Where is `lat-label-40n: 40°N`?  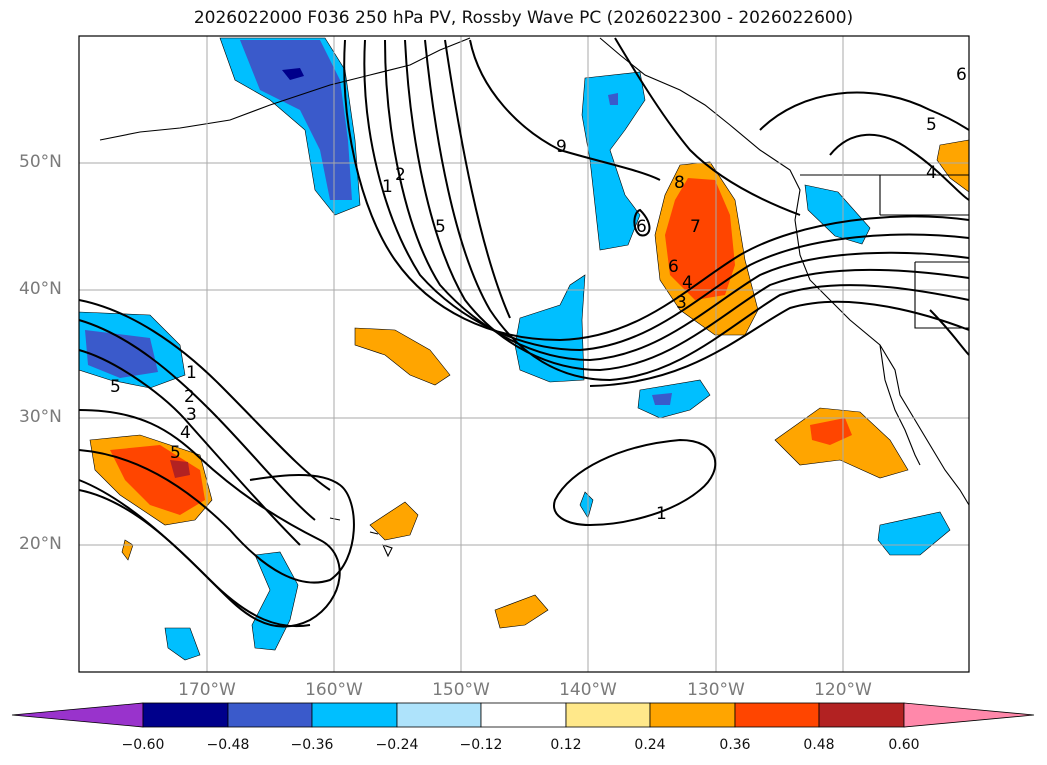
lat-label-40n: 40°N is located at coordinates (40, 289).